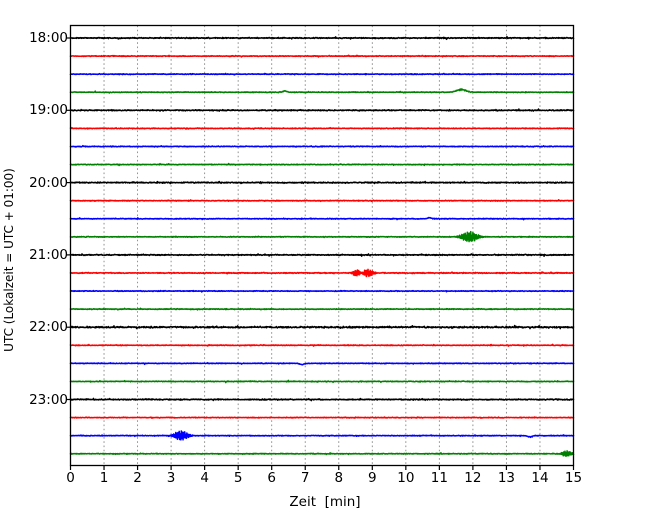  What do you see at coordinates (322, 201) in the screenshot?
I see `trace-2015` at bounding box center [322, 201].